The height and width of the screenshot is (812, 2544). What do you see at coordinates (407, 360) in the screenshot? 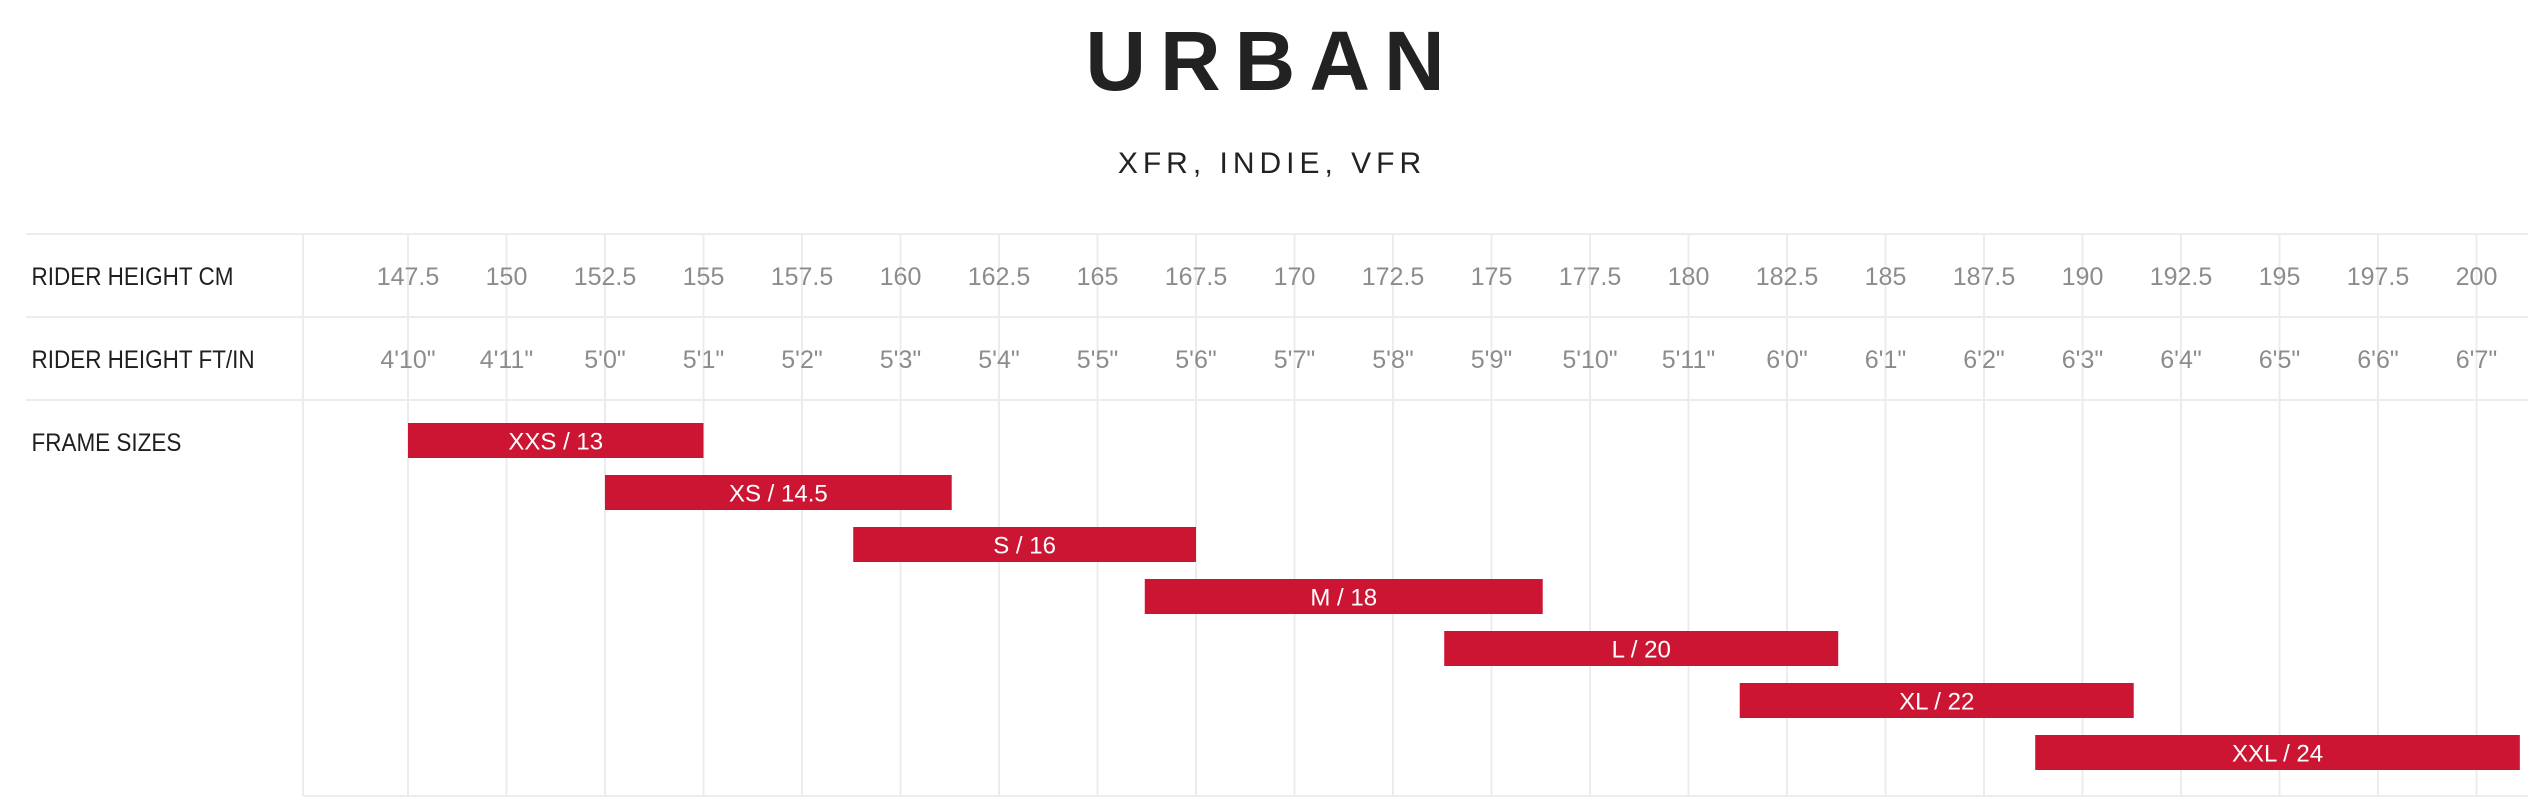
I see `ftin-tick-label: 4'10"` at bounding box center [407, 360].